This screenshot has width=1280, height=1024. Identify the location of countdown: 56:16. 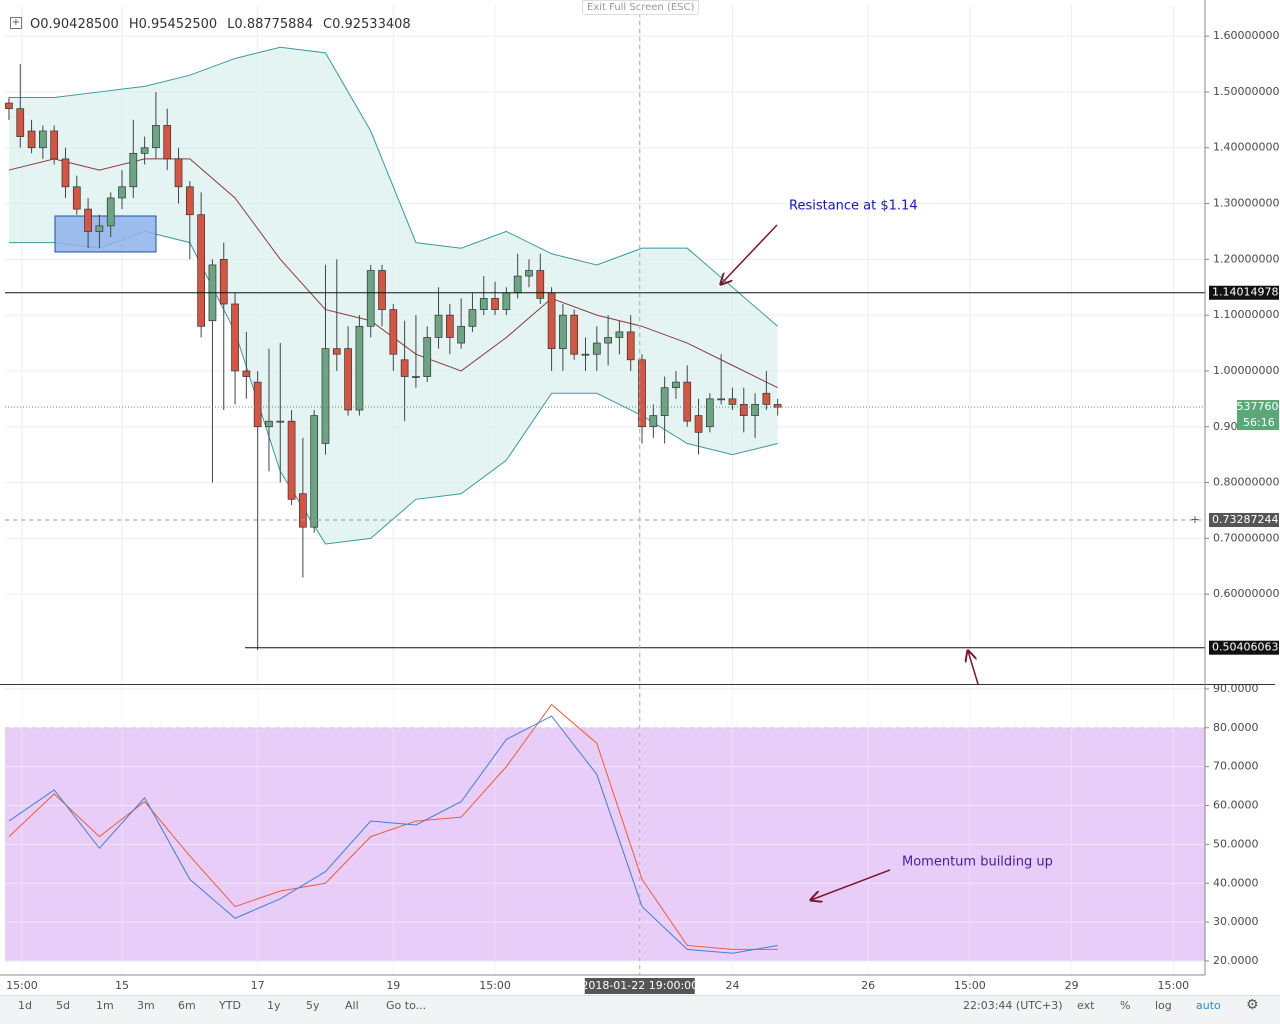
(1259, 422).